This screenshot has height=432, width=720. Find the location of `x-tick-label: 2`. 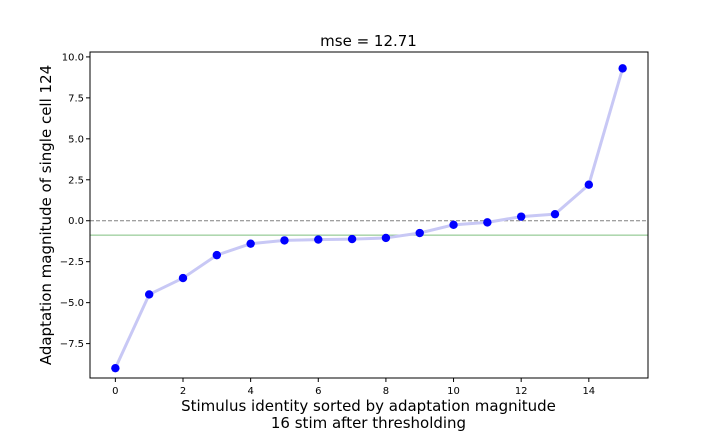

x-tick-label: 2 is located at coordinates (183, 391).